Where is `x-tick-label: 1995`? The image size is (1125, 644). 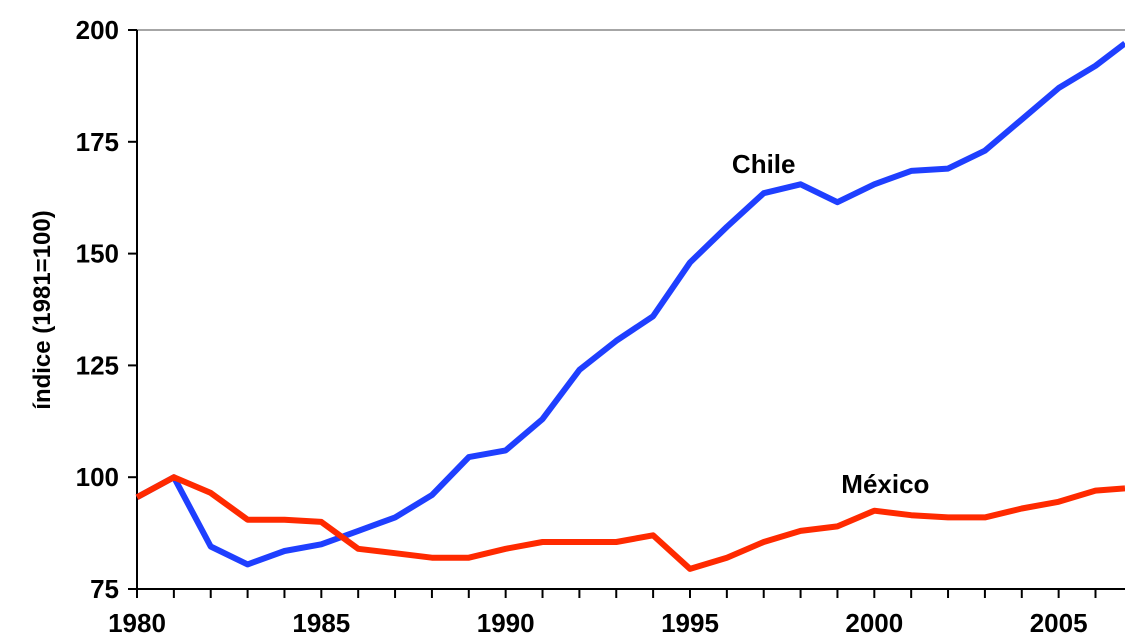
x-tick-label: 1995 is located at coordinates (690, 623).